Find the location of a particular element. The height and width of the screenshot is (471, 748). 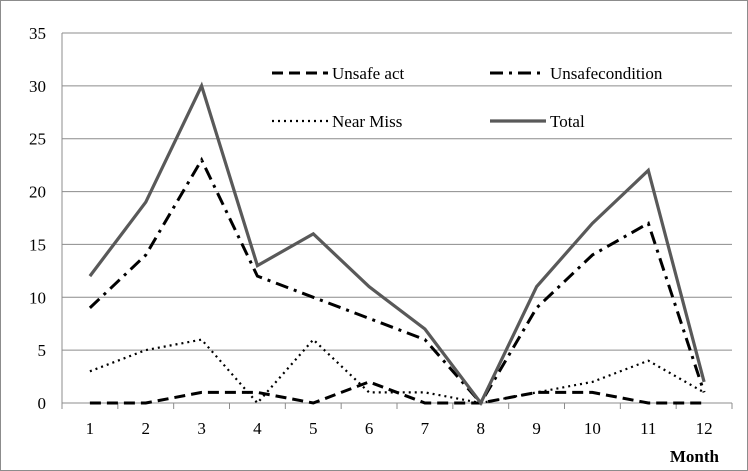

legend: Unsafe act Unsafecondition Near Miss Total is located at coordinates (467, 97).